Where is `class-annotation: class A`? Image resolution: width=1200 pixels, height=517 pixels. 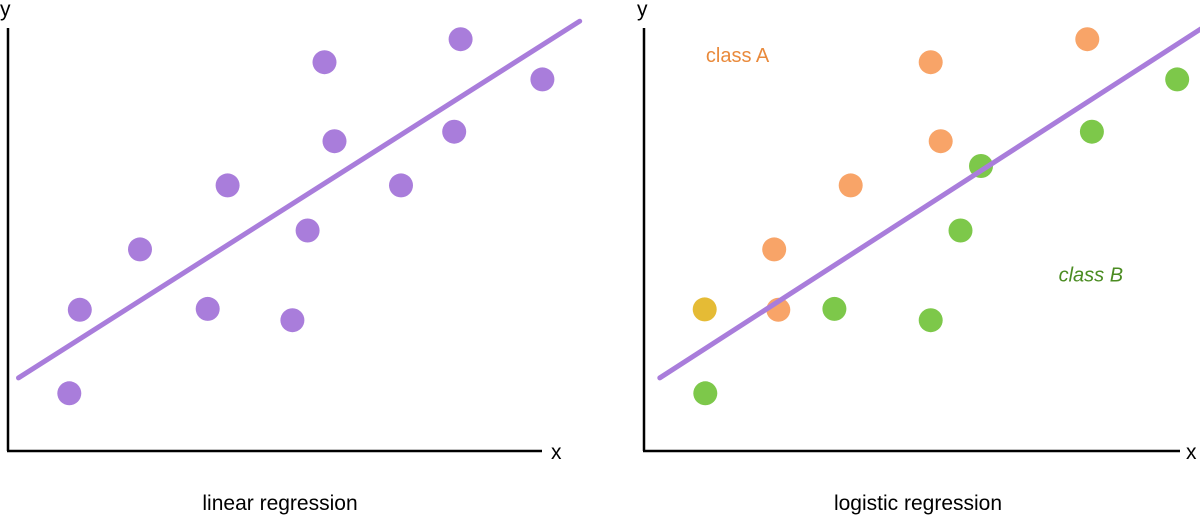
class-annotation: class A is located at coordinates (738, 56).